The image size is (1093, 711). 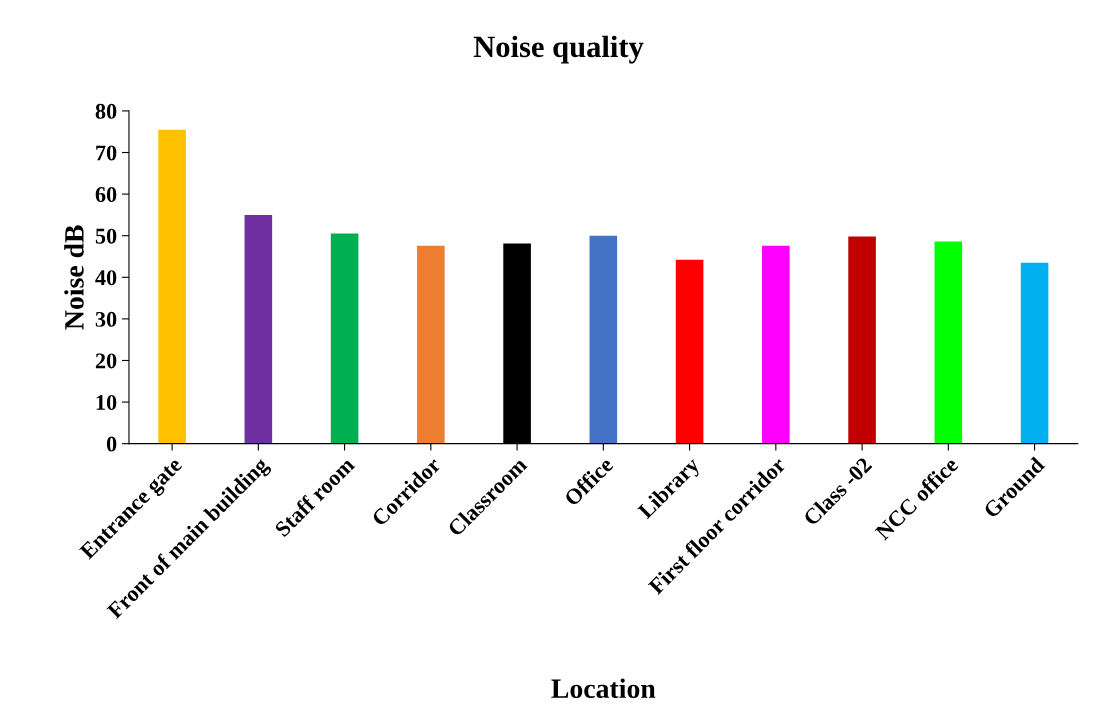 What do you see at coordinates (106, 278) in the screenshot?
I see `y-tick-label: 40` at bounding box center [106, 278].